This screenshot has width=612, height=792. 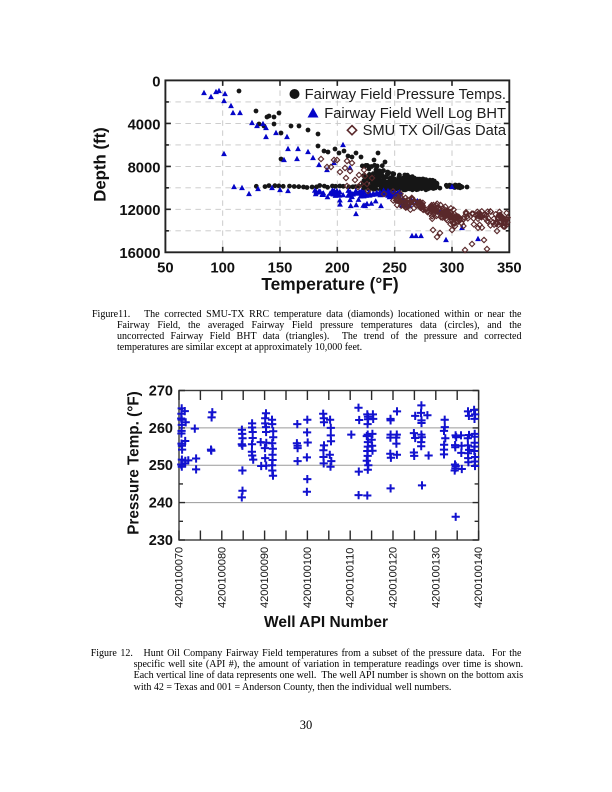 What do you see at coordinates (161, 504) in the screenshot?
I see `svg-text: 240` at bounding box center [161, 504].